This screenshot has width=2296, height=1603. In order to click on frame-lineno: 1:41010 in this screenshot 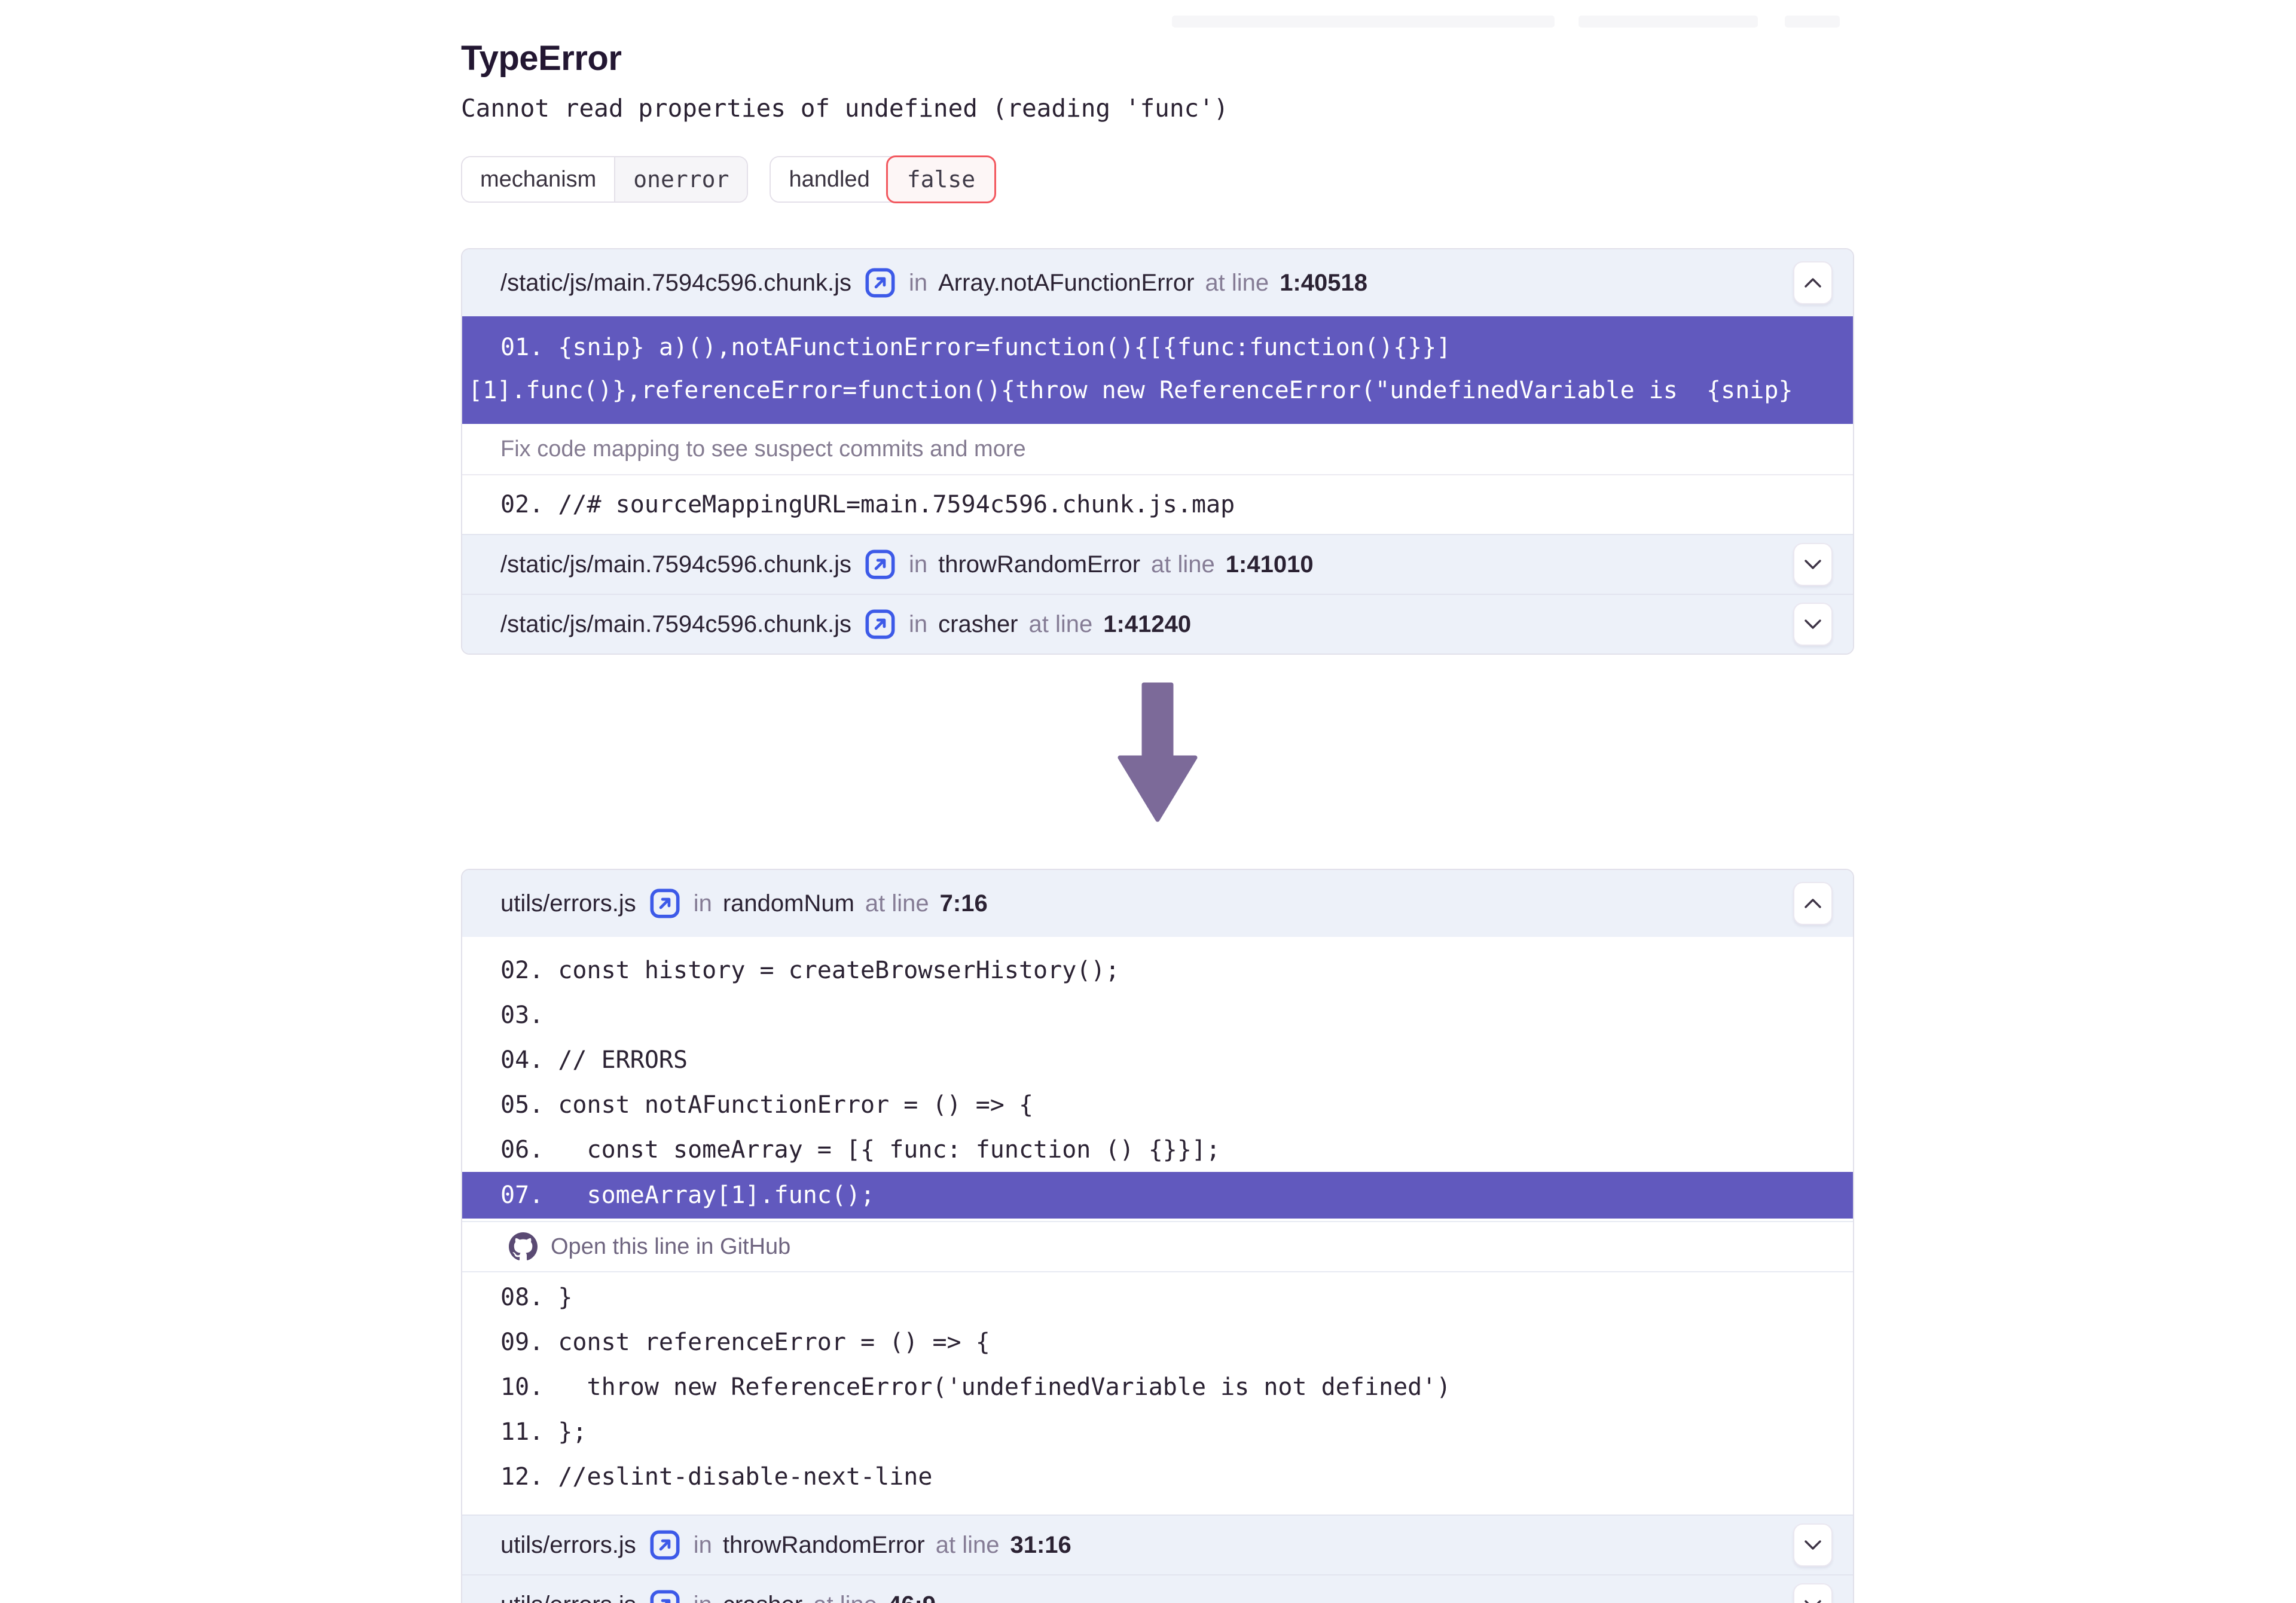, I will do `click(1269, 564)`.